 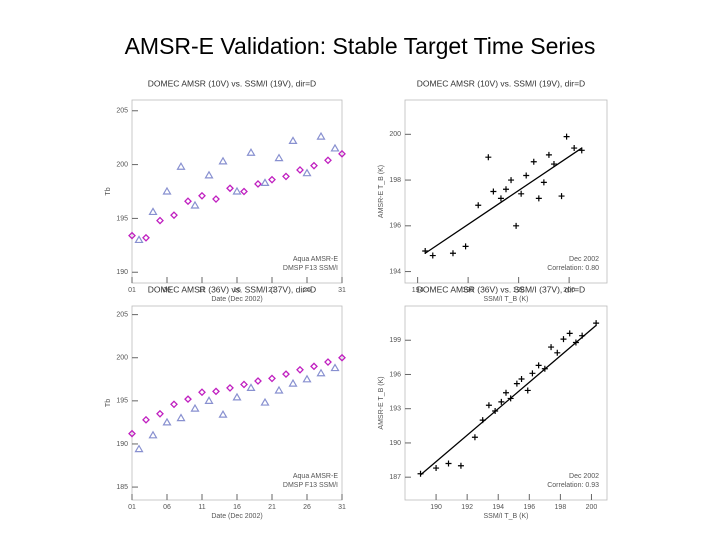 I want to click on x-tick-label: 21, so click(x=272, y=507).